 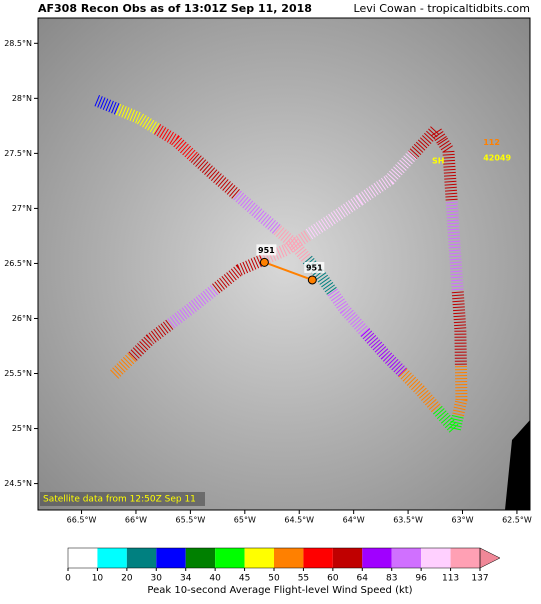 What do you see at coordinates (22, 98) in the screenshot?
I see `lat-tick-label: 28°N` at bounding box center [22, 98].